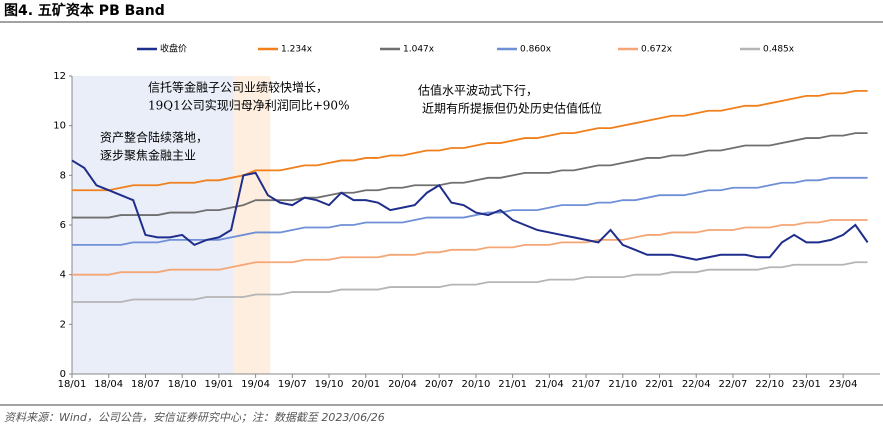 This screenshot has width=883, height=434. What do you see at coordinates (439, 384) in the screenshot?
I see `x-tick-label: 20/07` at bounding box center [439, 384].